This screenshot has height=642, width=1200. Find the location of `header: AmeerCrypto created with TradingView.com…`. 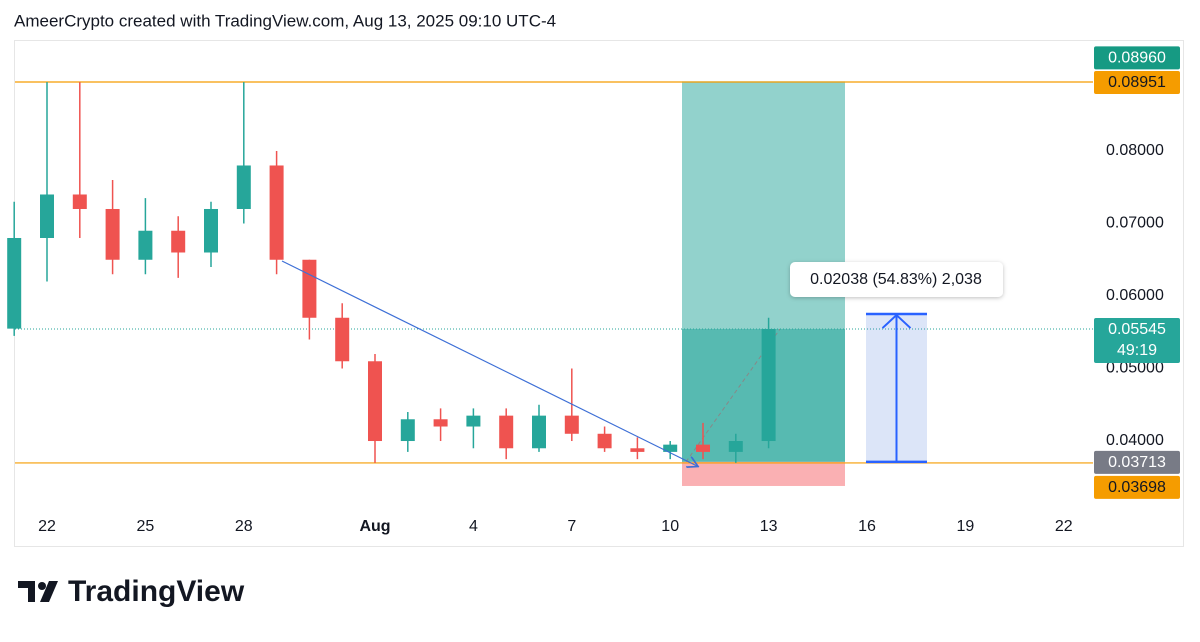

header: AmeerCrypto created with TradingView.com… is located at coordinates (285, 20).